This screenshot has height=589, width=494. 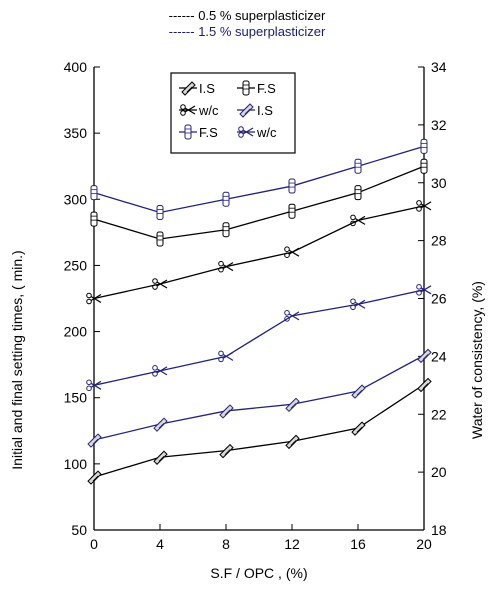 I want to click on y2-tick-label: 28, so click(x=439, y=241).